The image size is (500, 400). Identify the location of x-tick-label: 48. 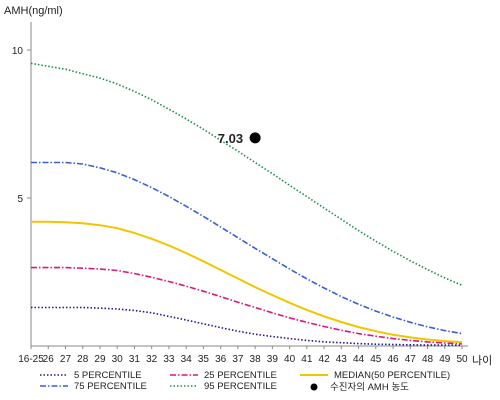
(428, 359).